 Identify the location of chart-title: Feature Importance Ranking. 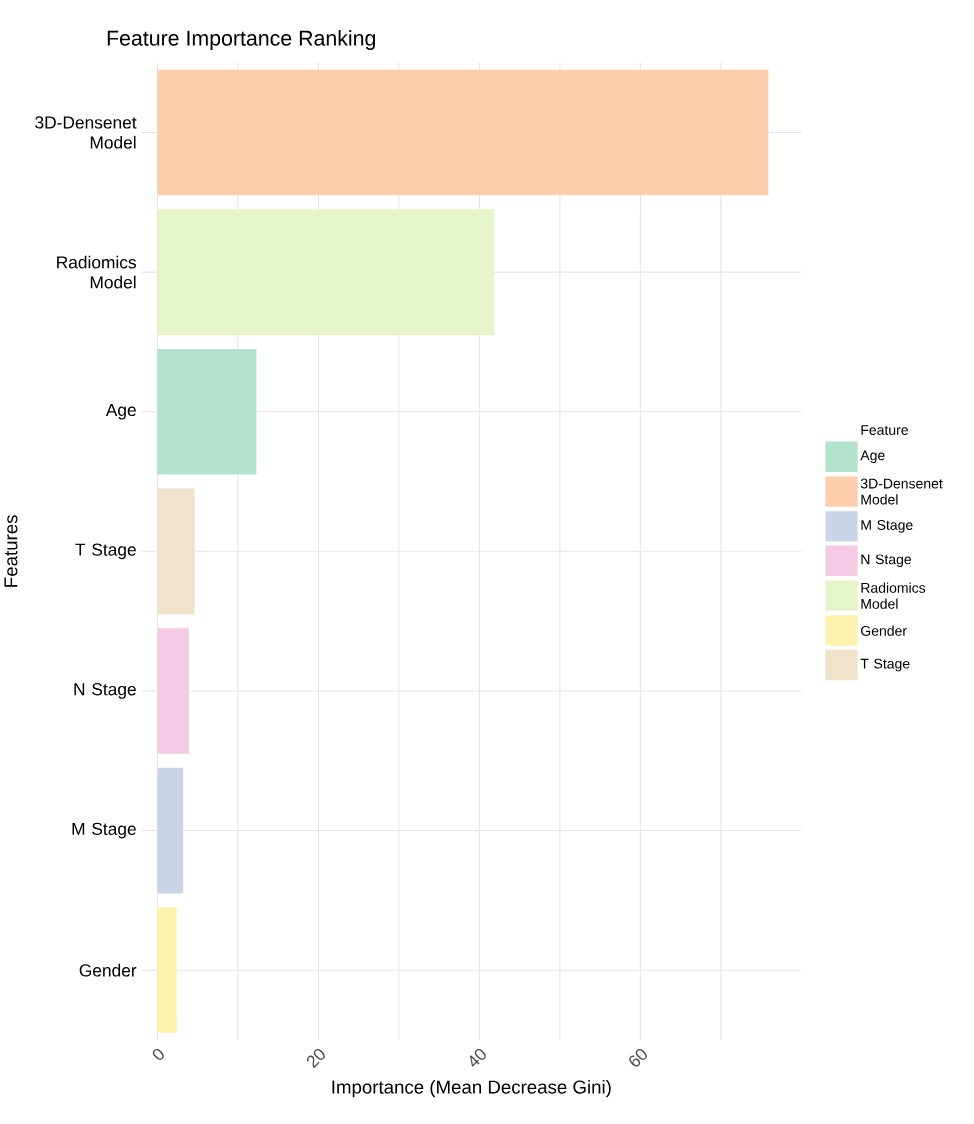
(241, 40).